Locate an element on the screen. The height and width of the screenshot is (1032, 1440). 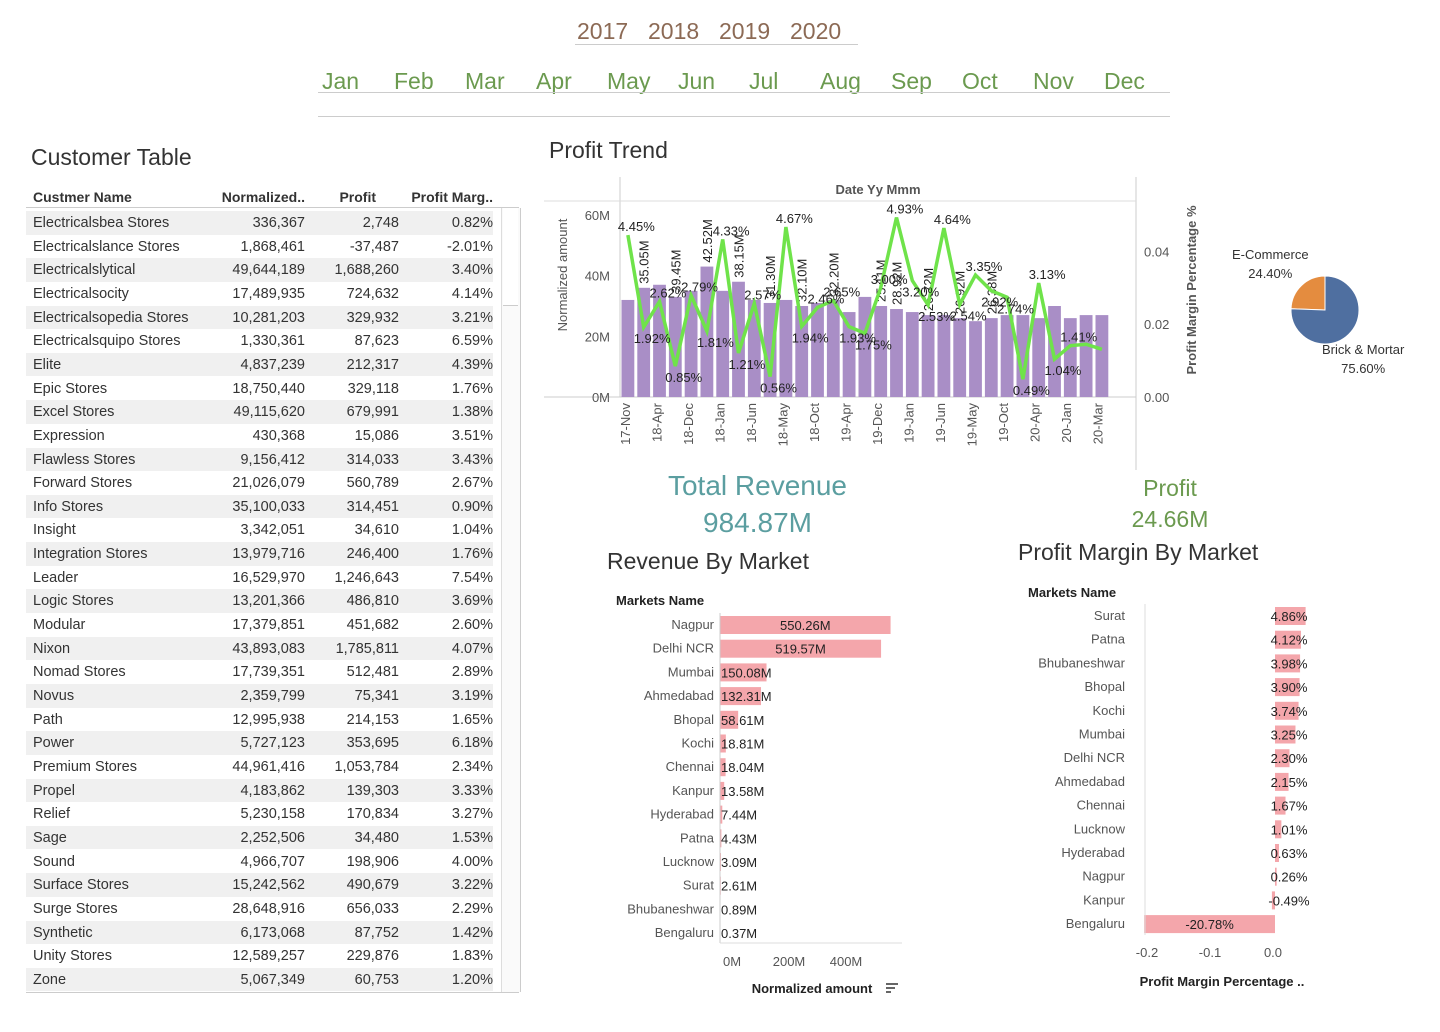
normalized-cell: 6,173,068 is located at coordinates (272, 932).